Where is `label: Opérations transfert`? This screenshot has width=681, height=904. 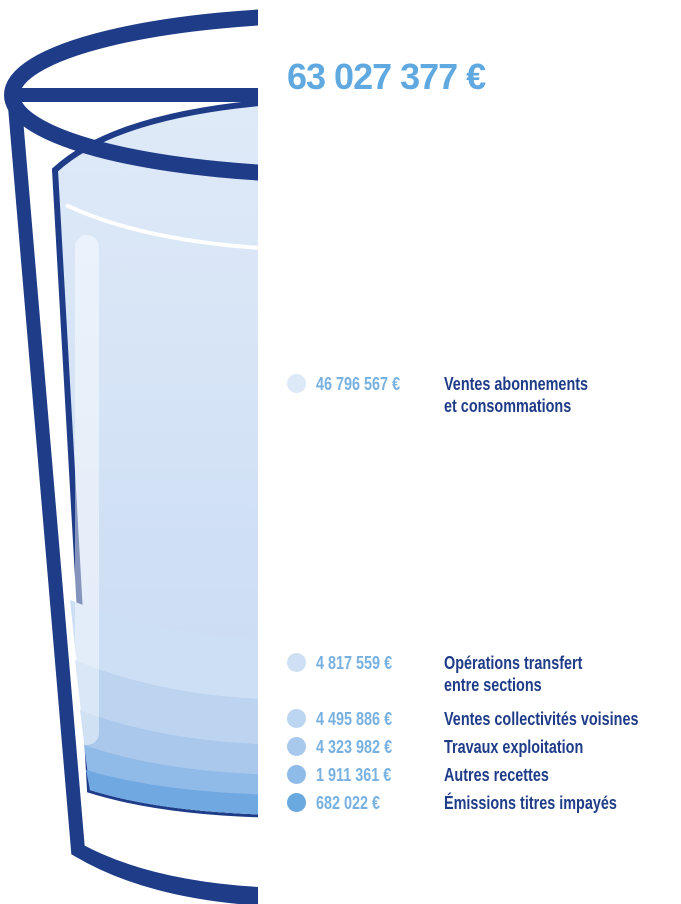 label: Opérations transfert is located at coordinates (513, 663).